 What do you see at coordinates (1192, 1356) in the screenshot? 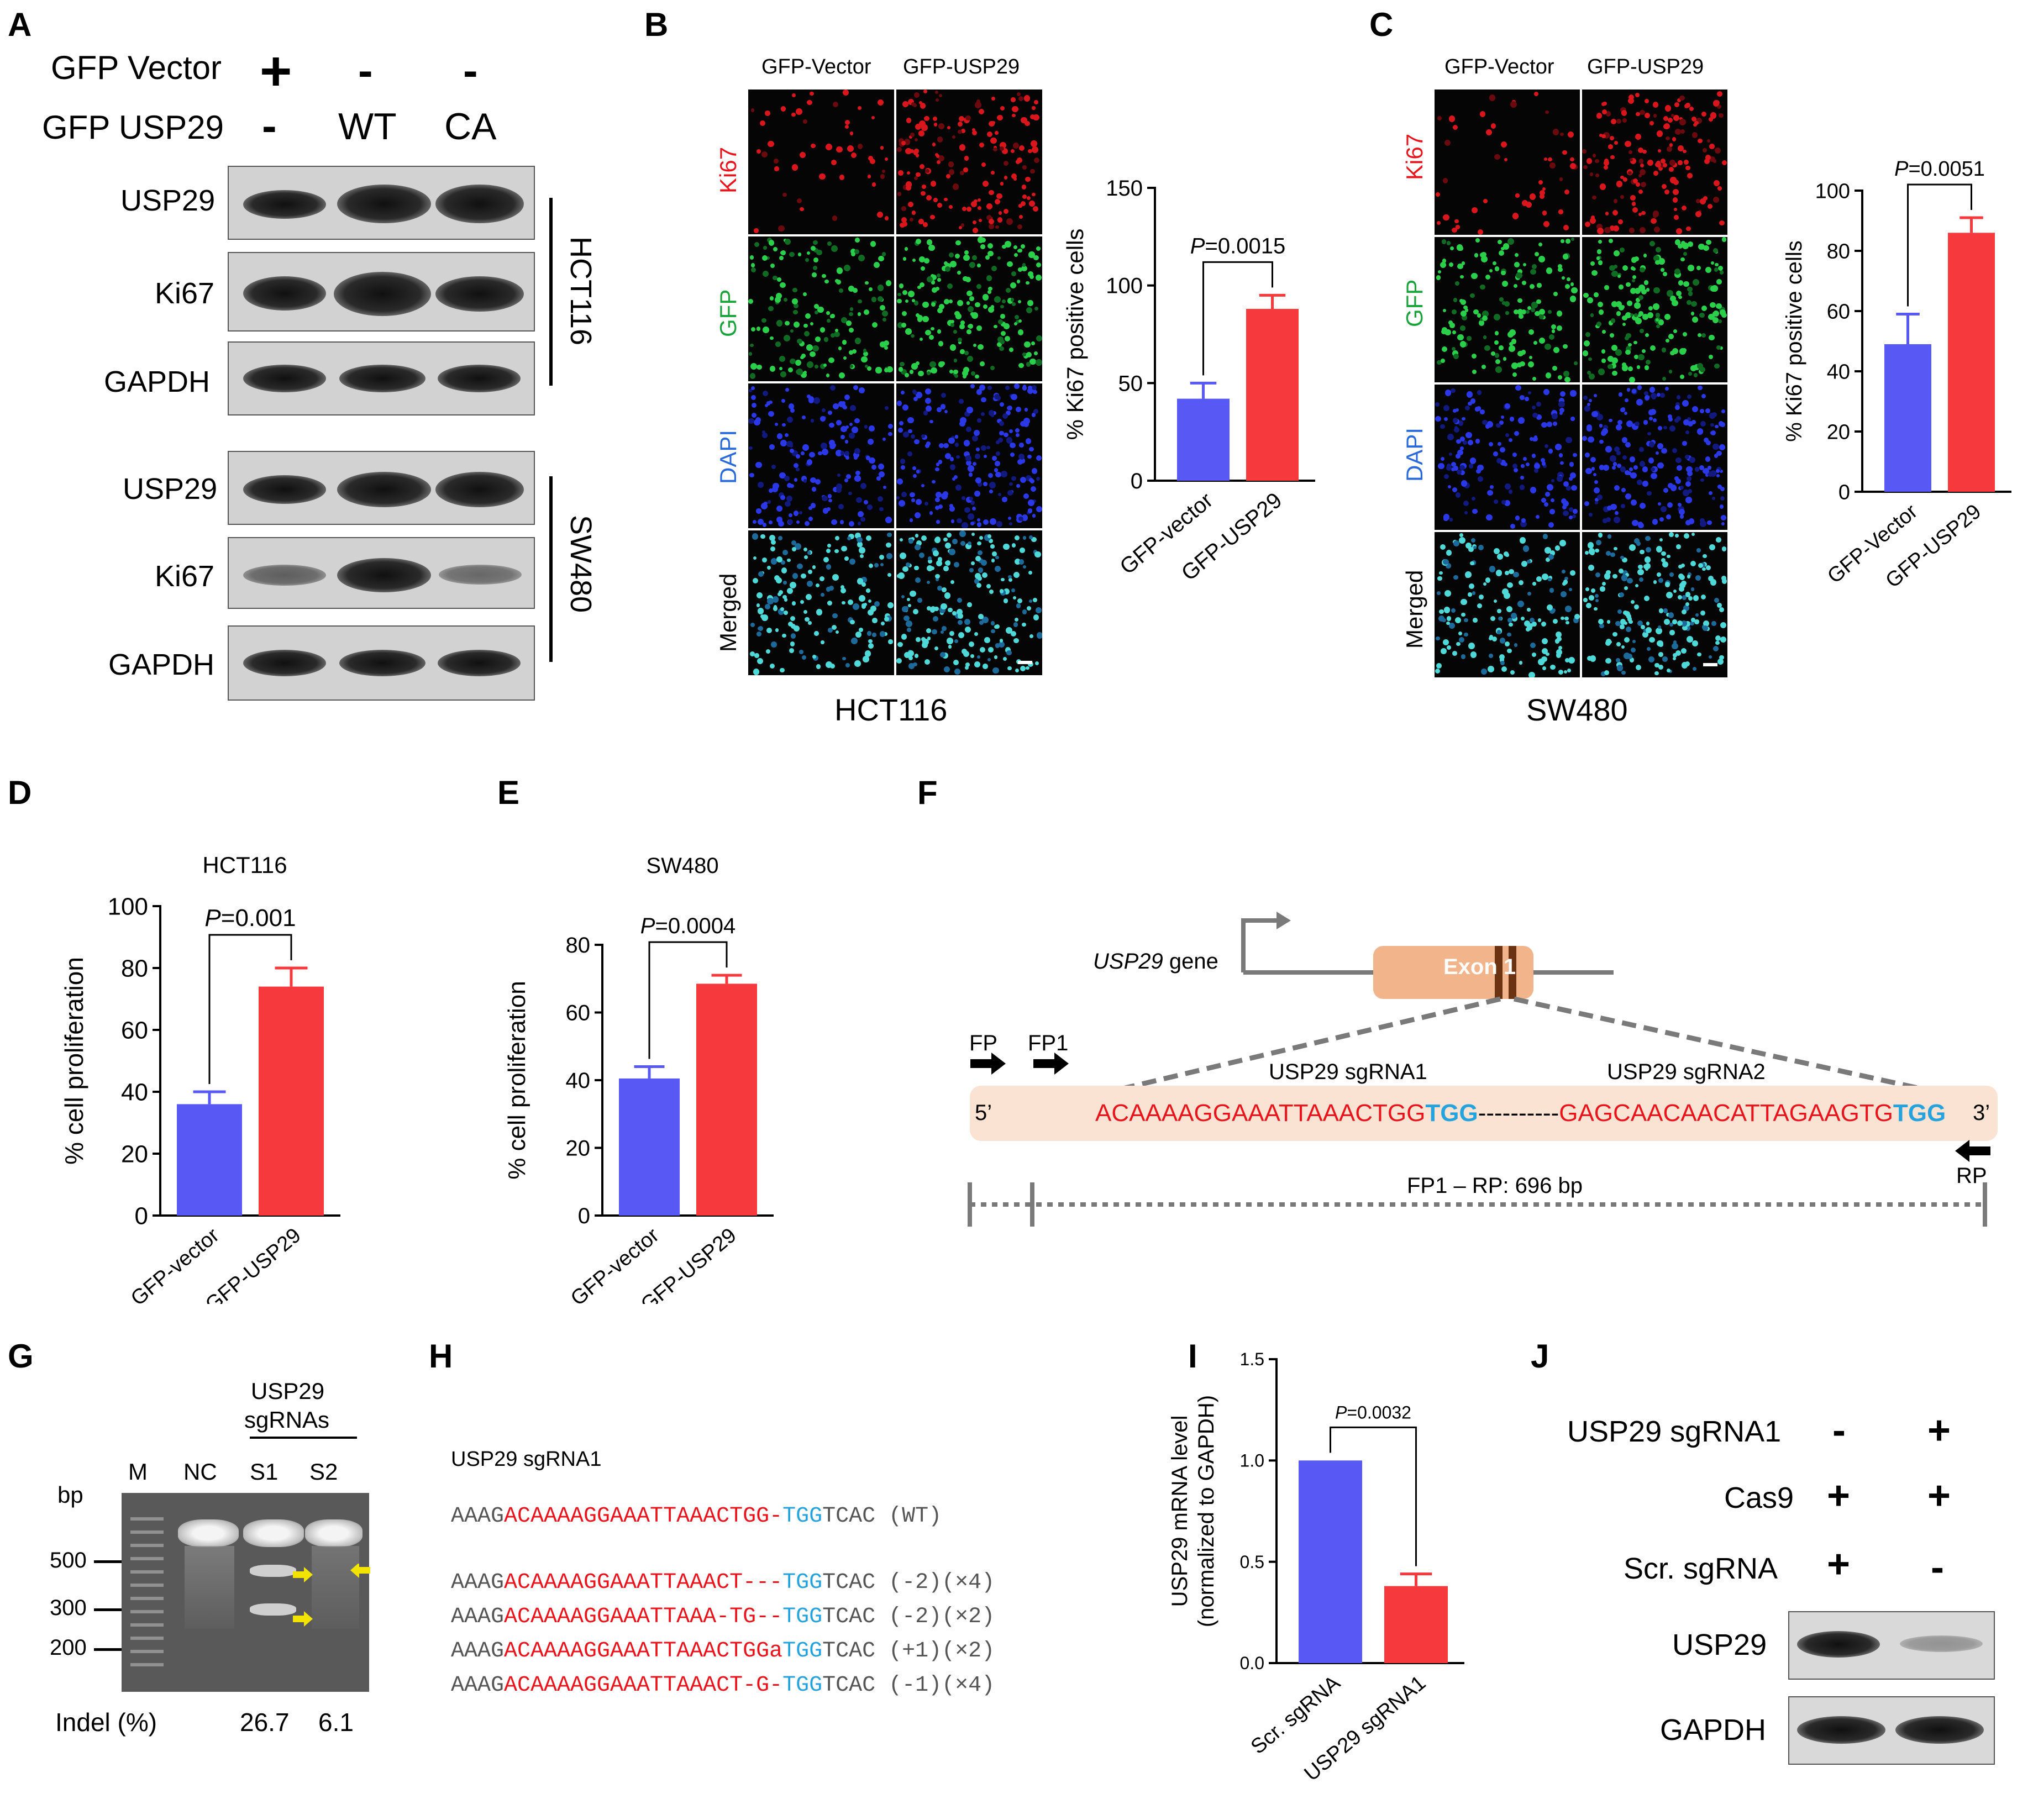
I see `panel-label-i: I` at bounding box center [1192, 1356].